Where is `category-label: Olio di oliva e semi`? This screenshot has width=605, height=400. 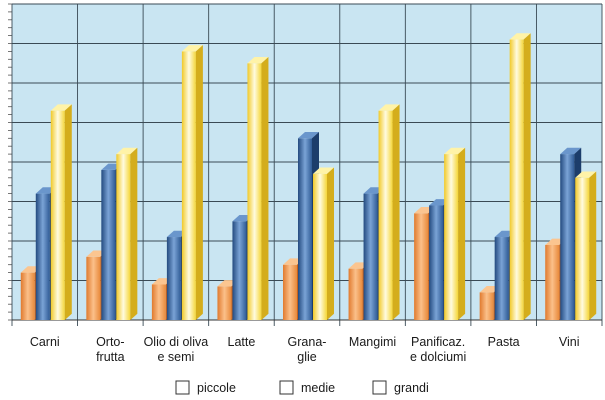
category-label: Olio di oliva e semi is located at coordinates (176, 349).